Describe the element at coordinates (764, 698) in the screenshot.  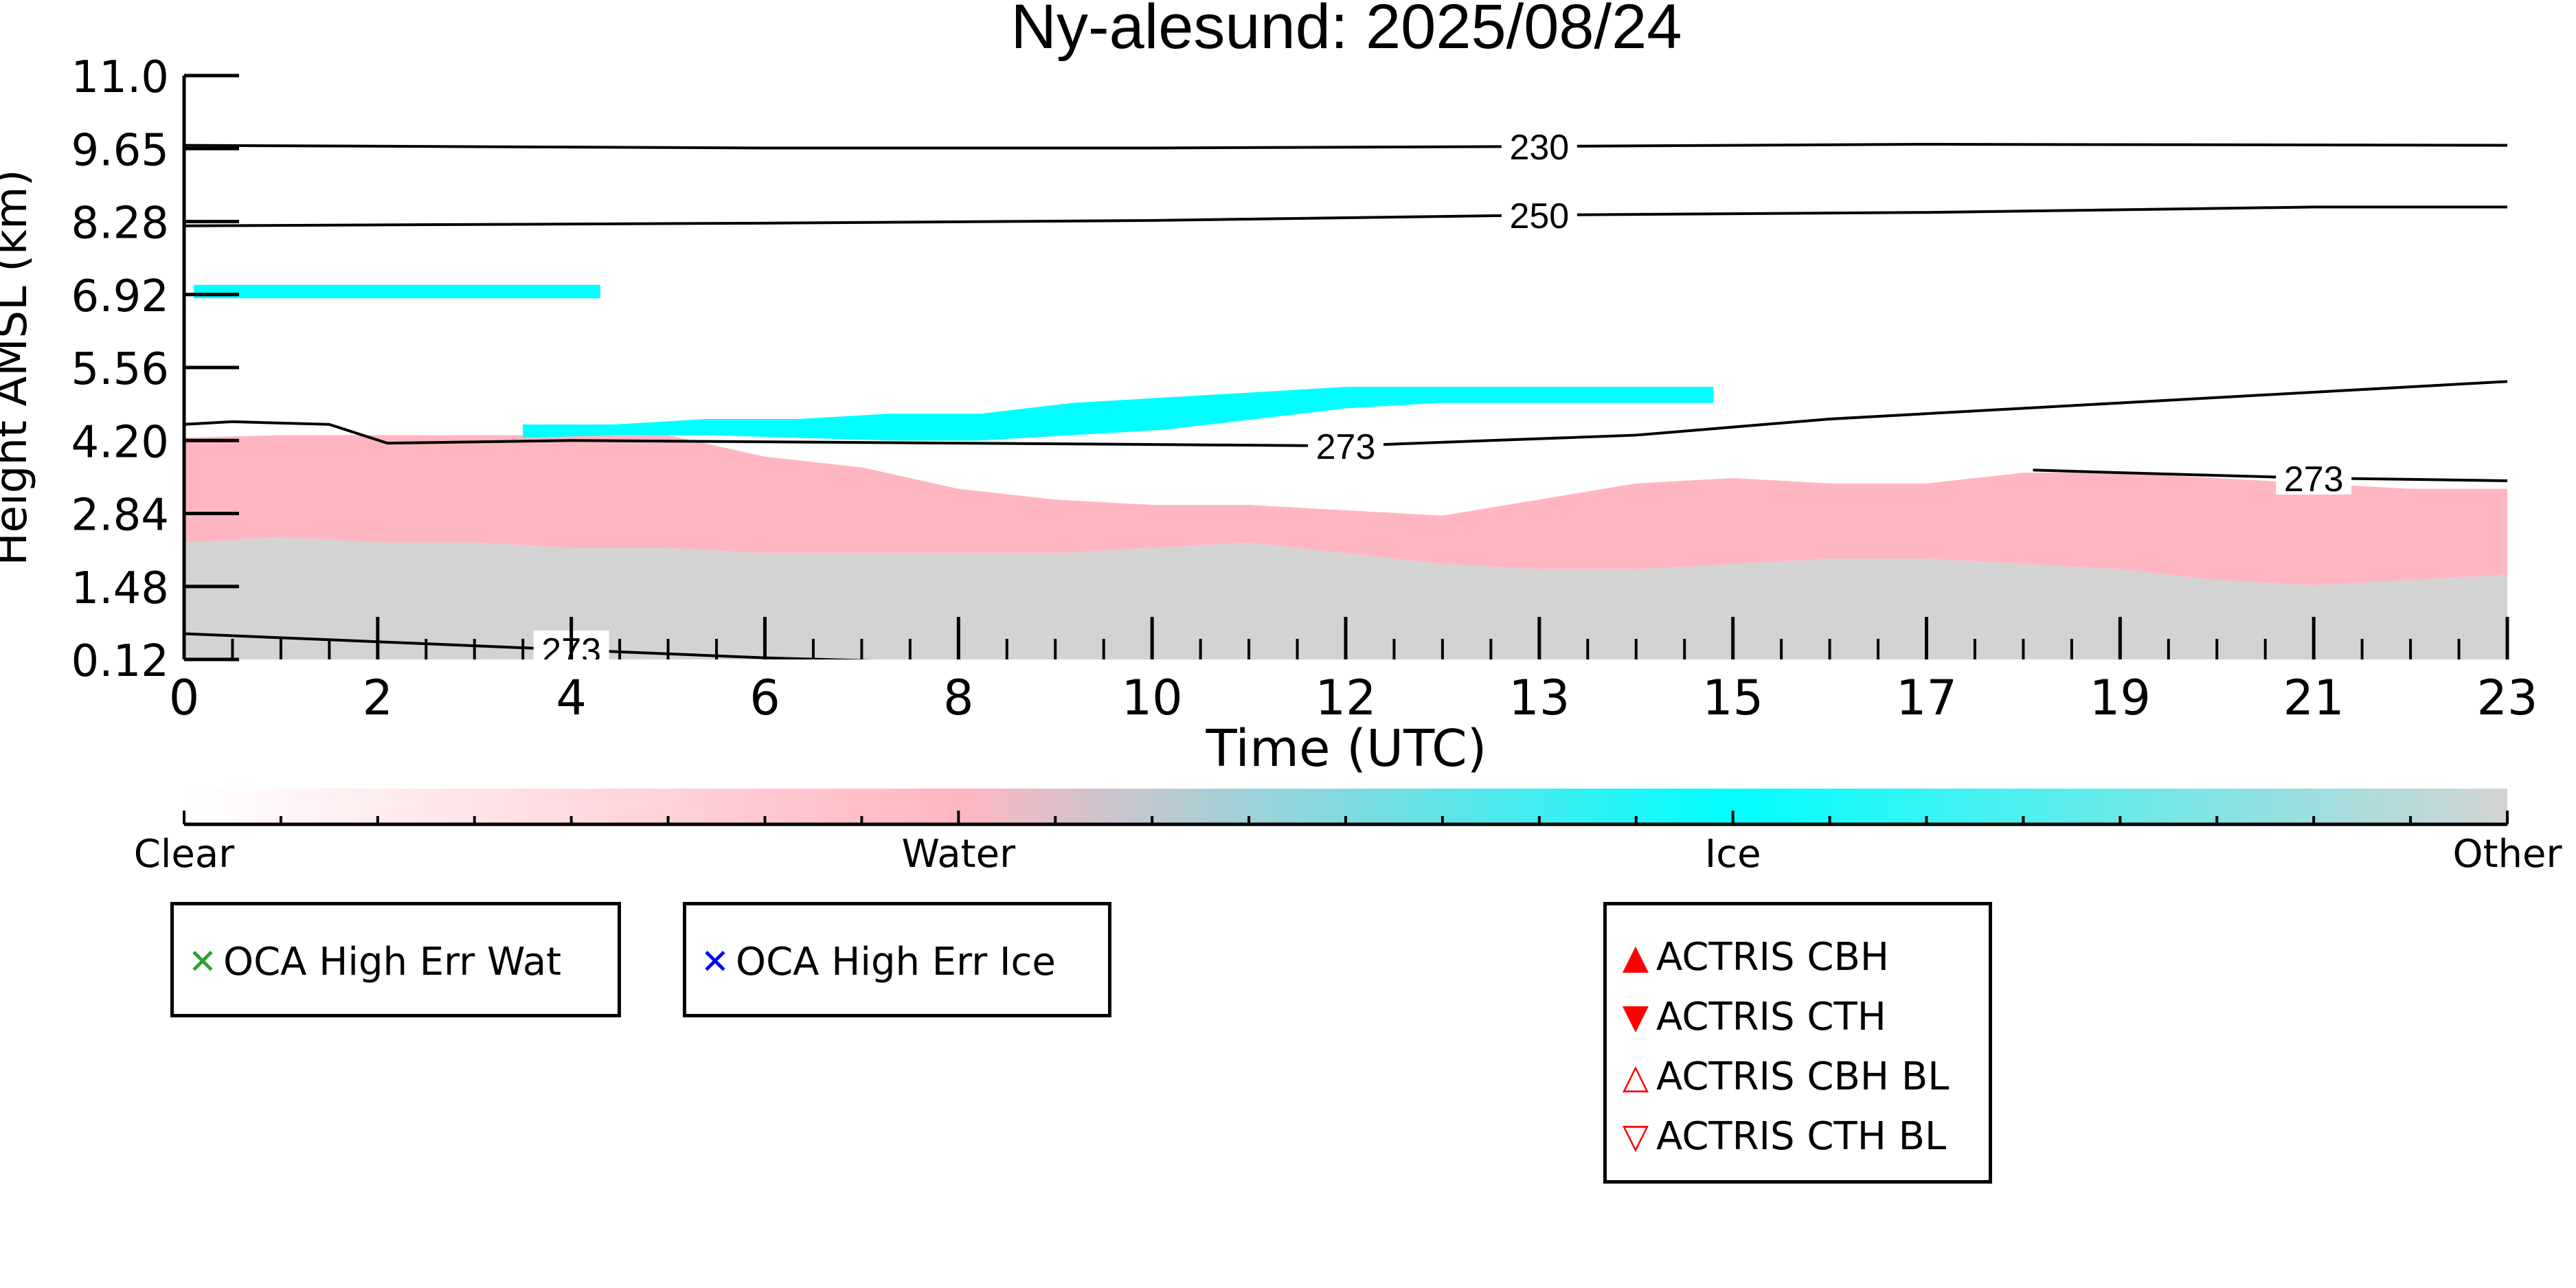
I see `x-tick-label: 6` at that location.